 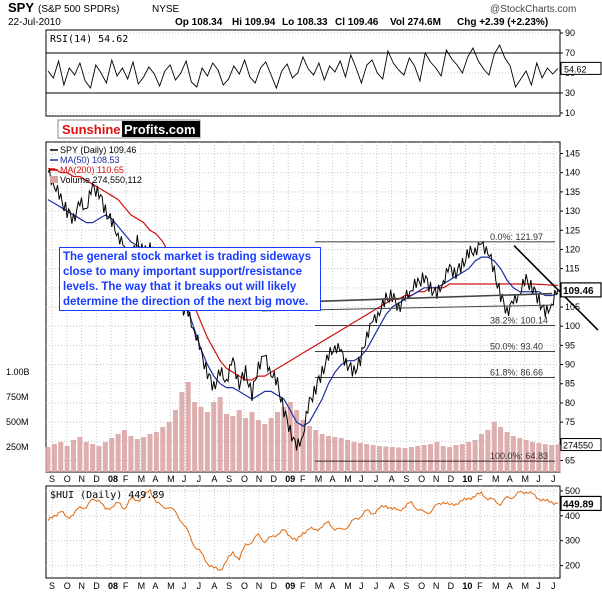 What do you see at coordinates (436, 586) in the screenshot?
I see `hui-x-tick-label: N` at bounding box center [436, 586].